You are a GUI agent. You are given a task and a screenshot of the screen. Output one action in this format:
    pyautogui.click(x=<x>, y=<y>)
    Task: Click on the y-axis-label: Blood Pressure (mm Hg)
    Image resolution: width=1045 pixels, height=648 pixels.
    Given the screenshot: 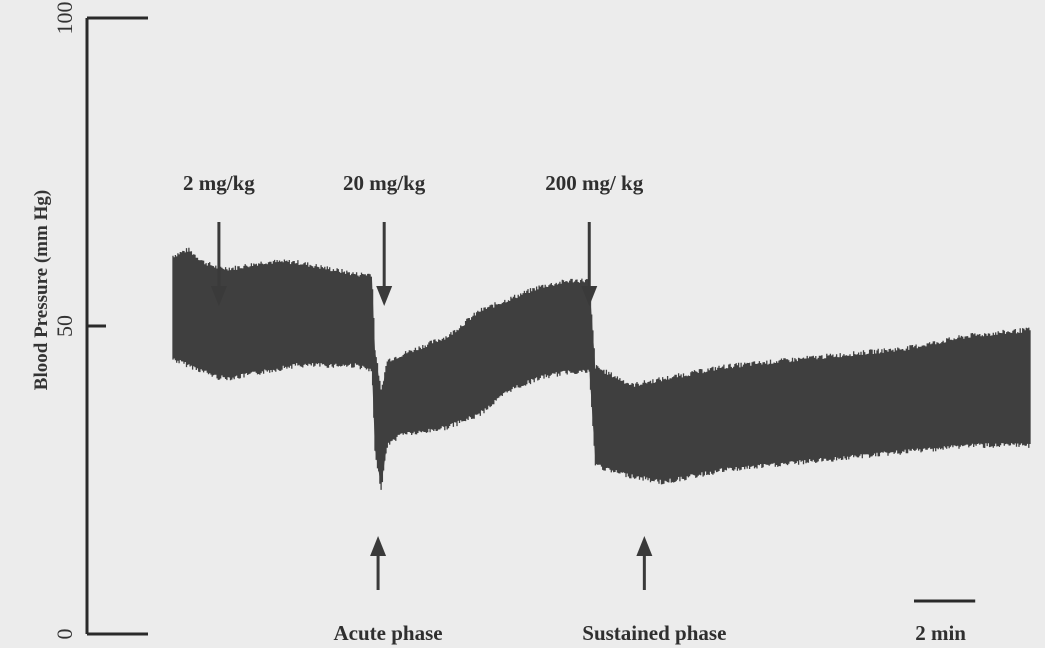 What is the action you would take?
    pyautogui.click(x=41, y=290)
    